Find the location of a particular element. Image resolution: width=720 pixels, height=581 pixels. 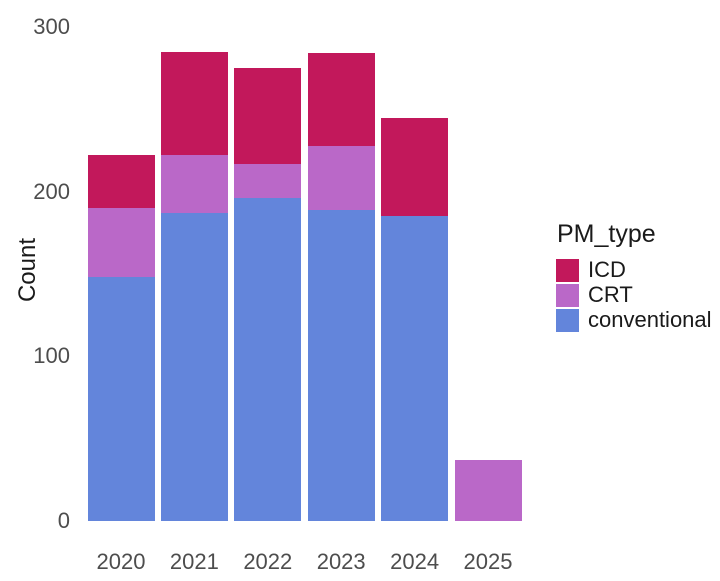

bar-2025-segment-crt is located at coordinates (488, 490).